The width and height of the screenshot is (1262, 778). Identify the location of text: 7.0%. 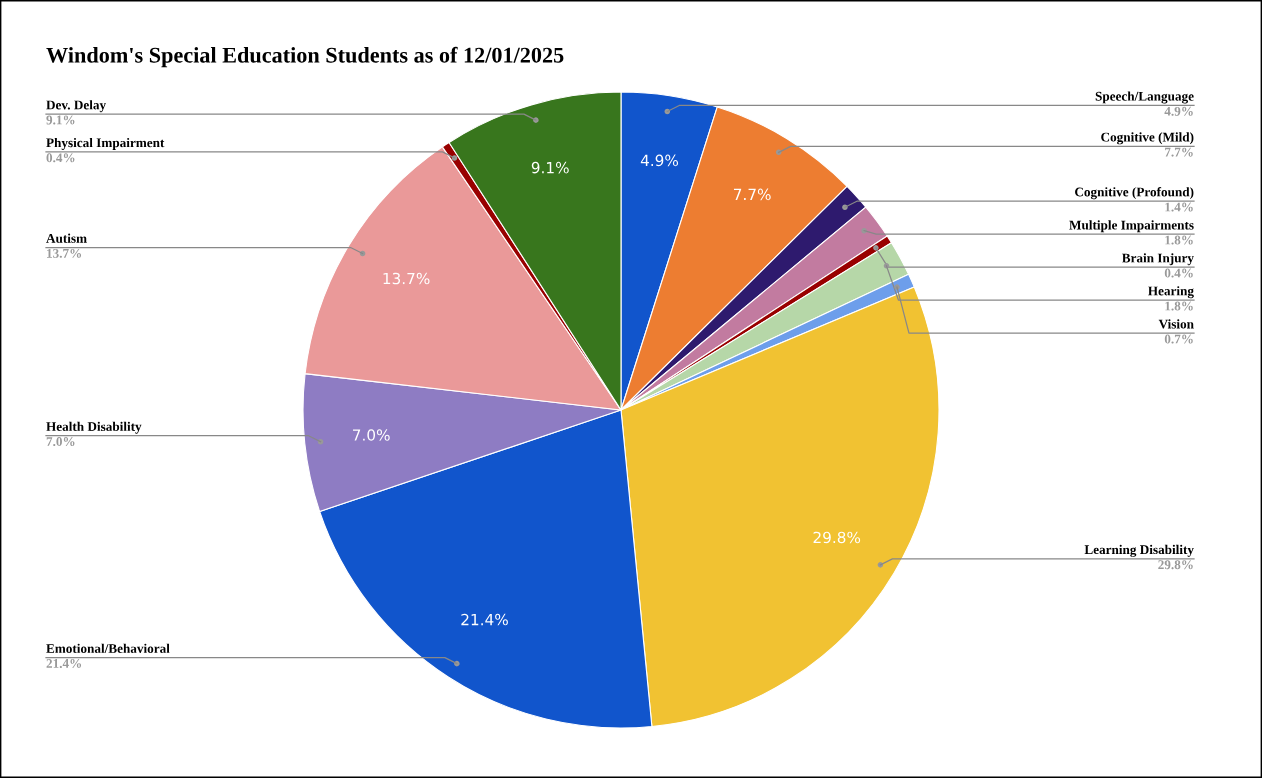
(60, 442).